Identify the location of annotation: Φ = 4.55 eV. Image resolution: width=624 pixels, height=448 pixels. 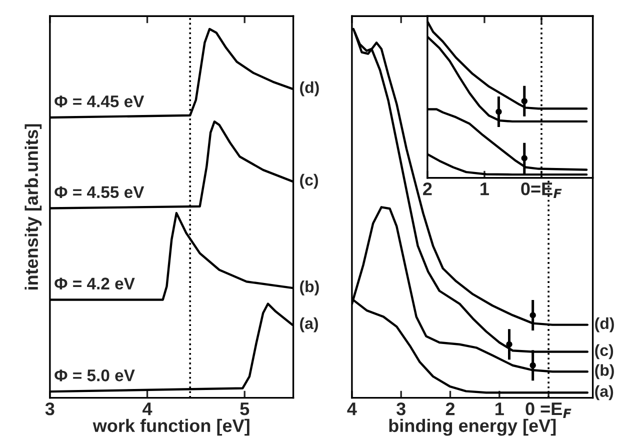
(99, 192).